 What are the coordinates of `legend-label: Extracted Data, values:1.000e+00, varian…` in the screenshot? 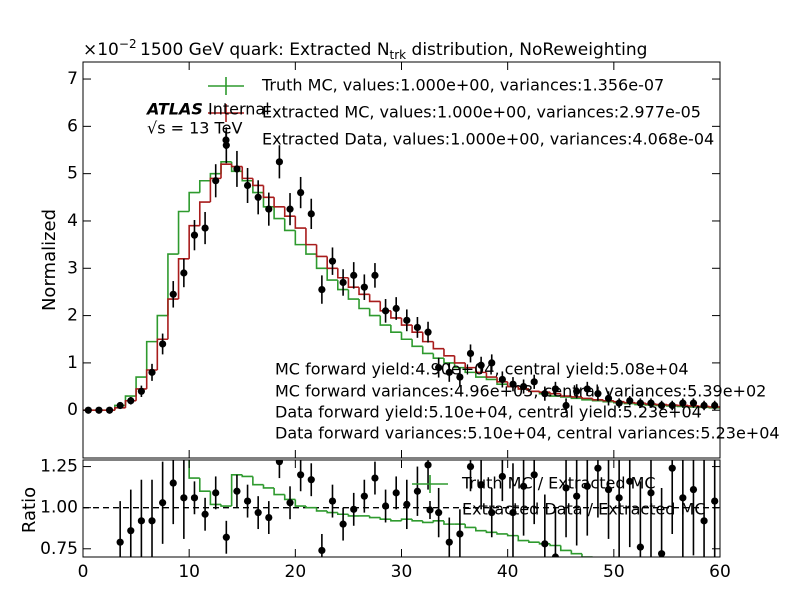 It's located at (488, 139).